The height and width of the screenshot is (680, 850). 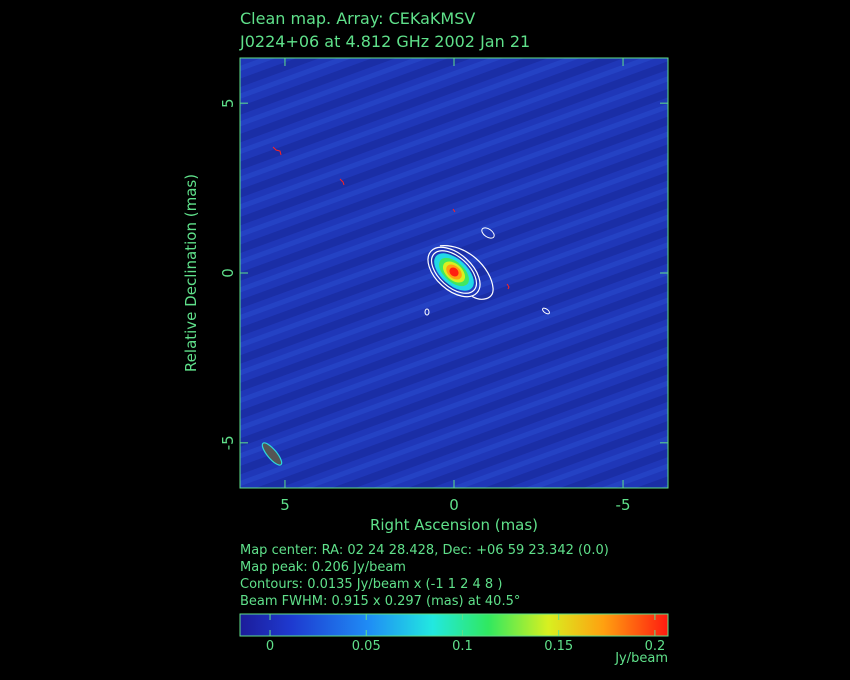 I want to click on info-line: Map peak: 0.206 Jy/beam, so click(x=323, y=567).